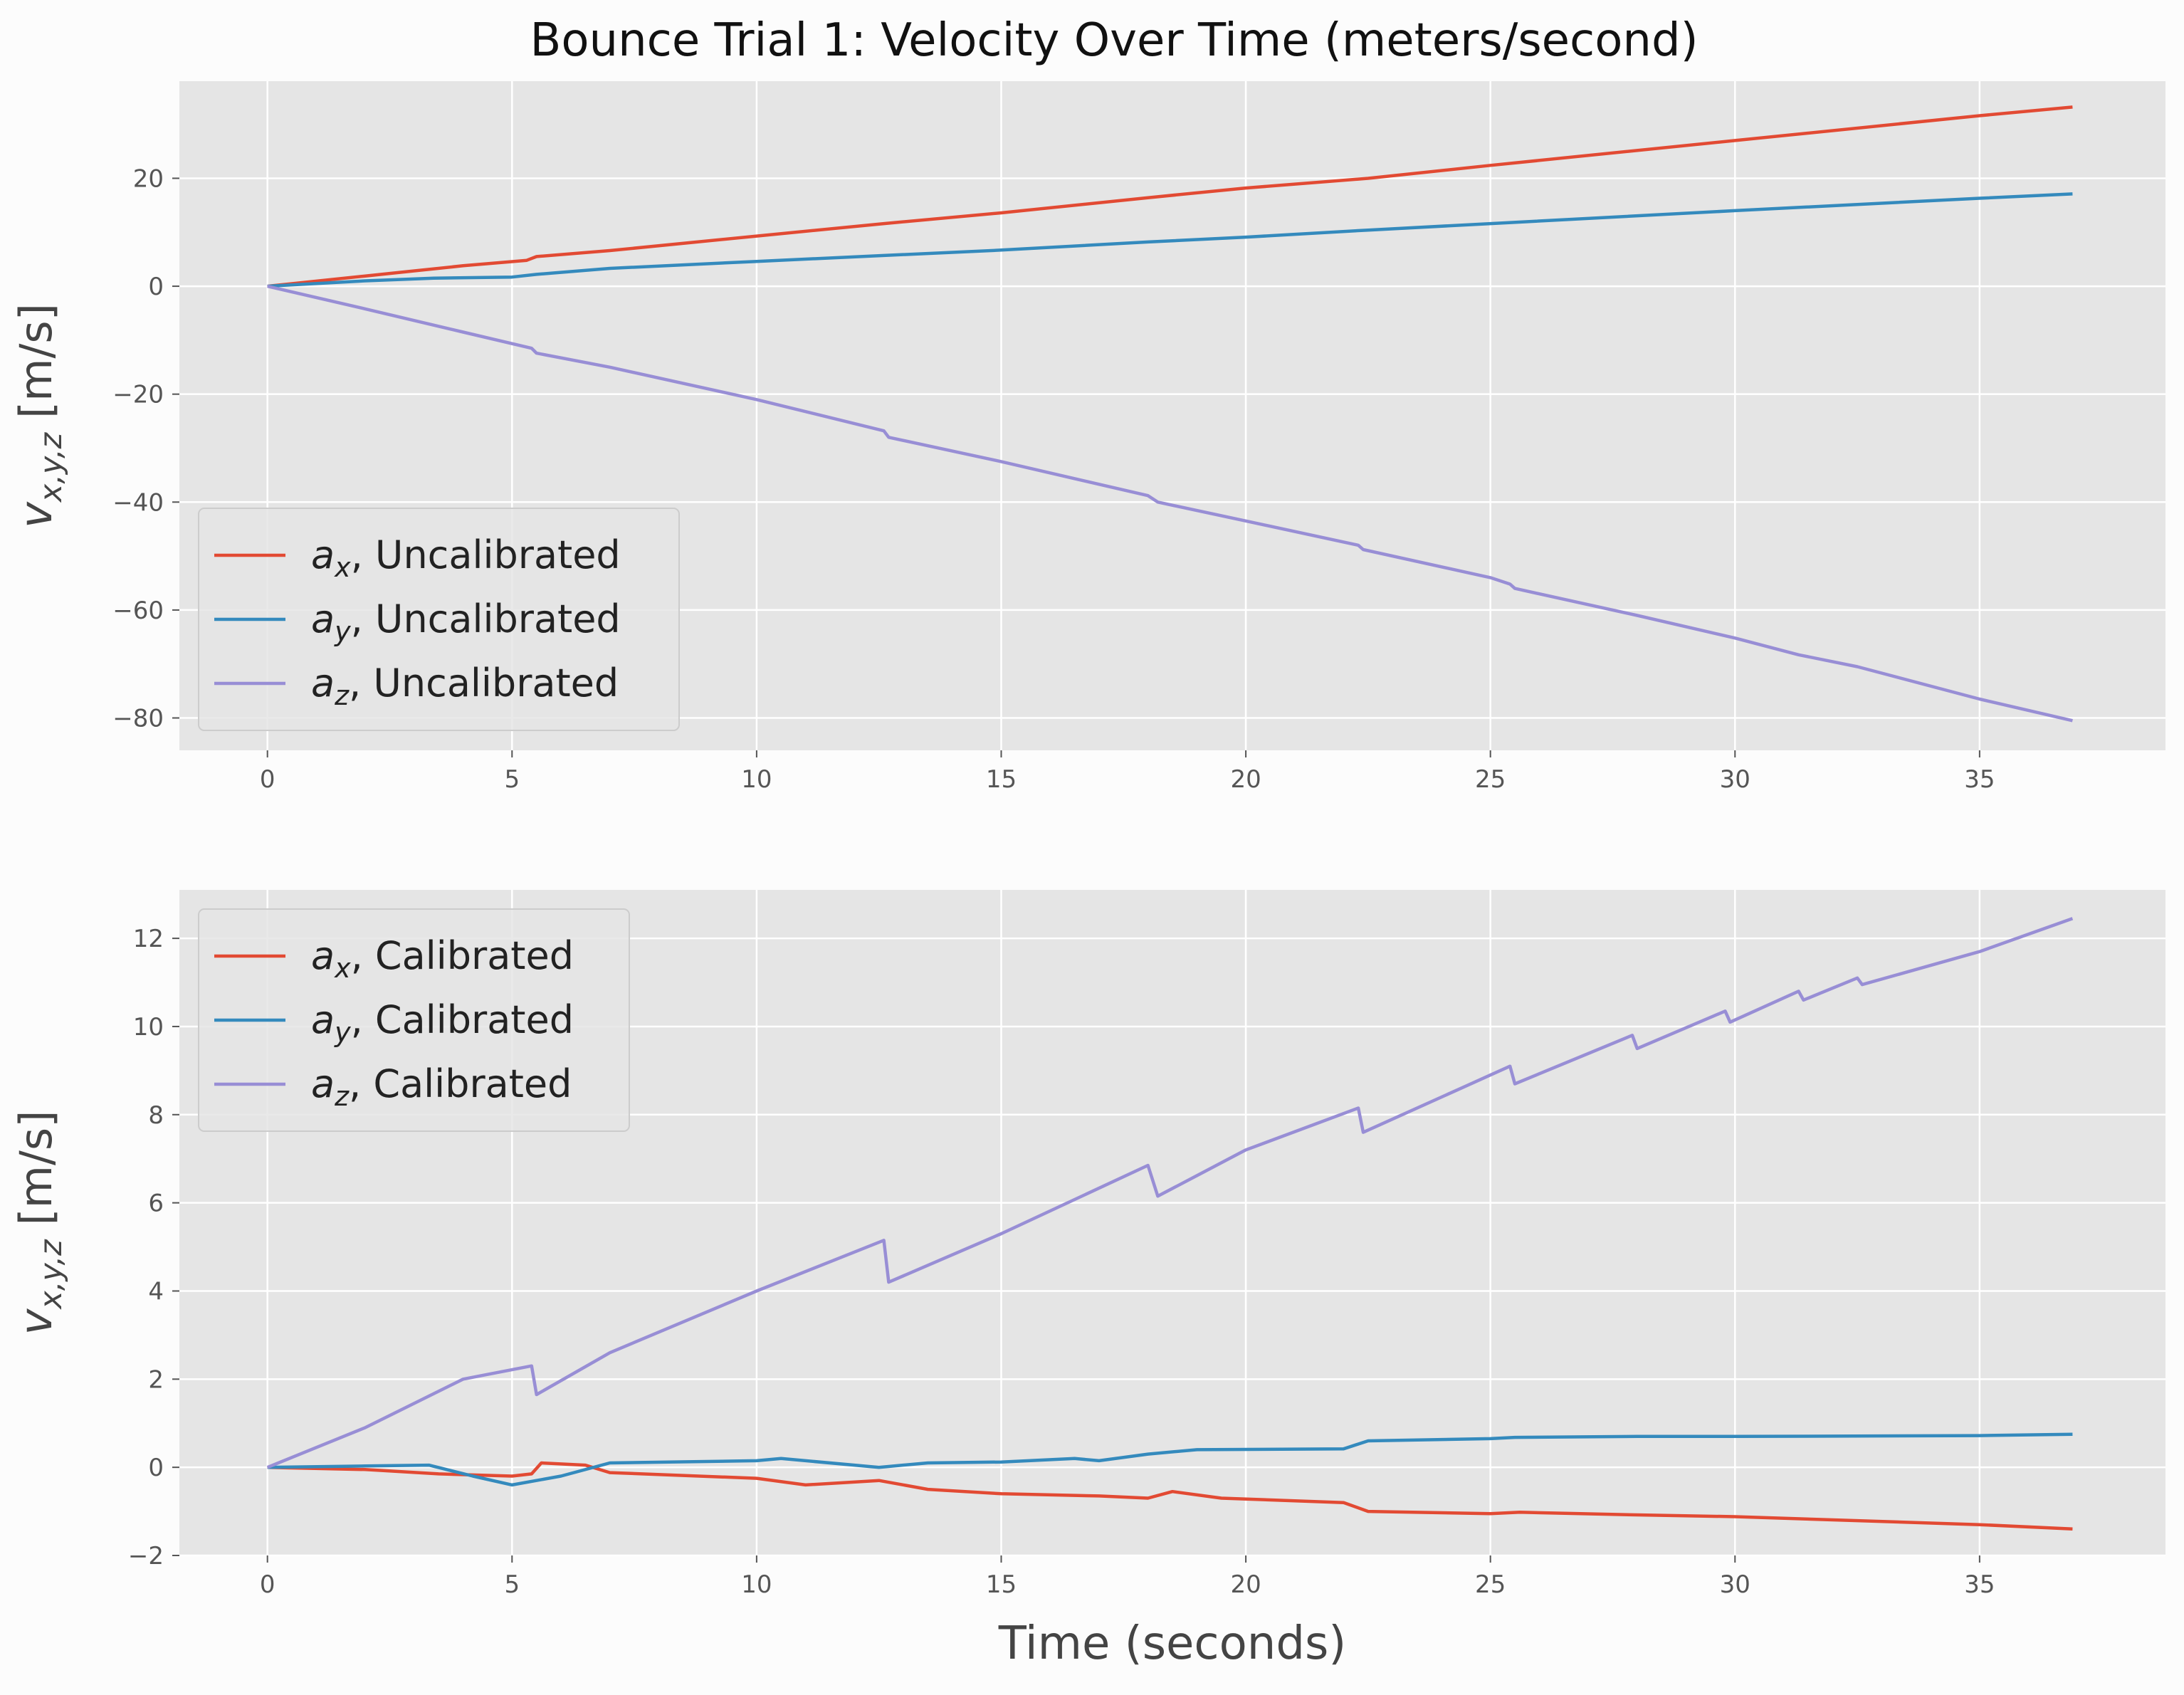 This screenshot has width=2184, height=1695. Describe the element at coordinates (148, 178) in the screenshot. I see `y-tick-label: 20` at that location.